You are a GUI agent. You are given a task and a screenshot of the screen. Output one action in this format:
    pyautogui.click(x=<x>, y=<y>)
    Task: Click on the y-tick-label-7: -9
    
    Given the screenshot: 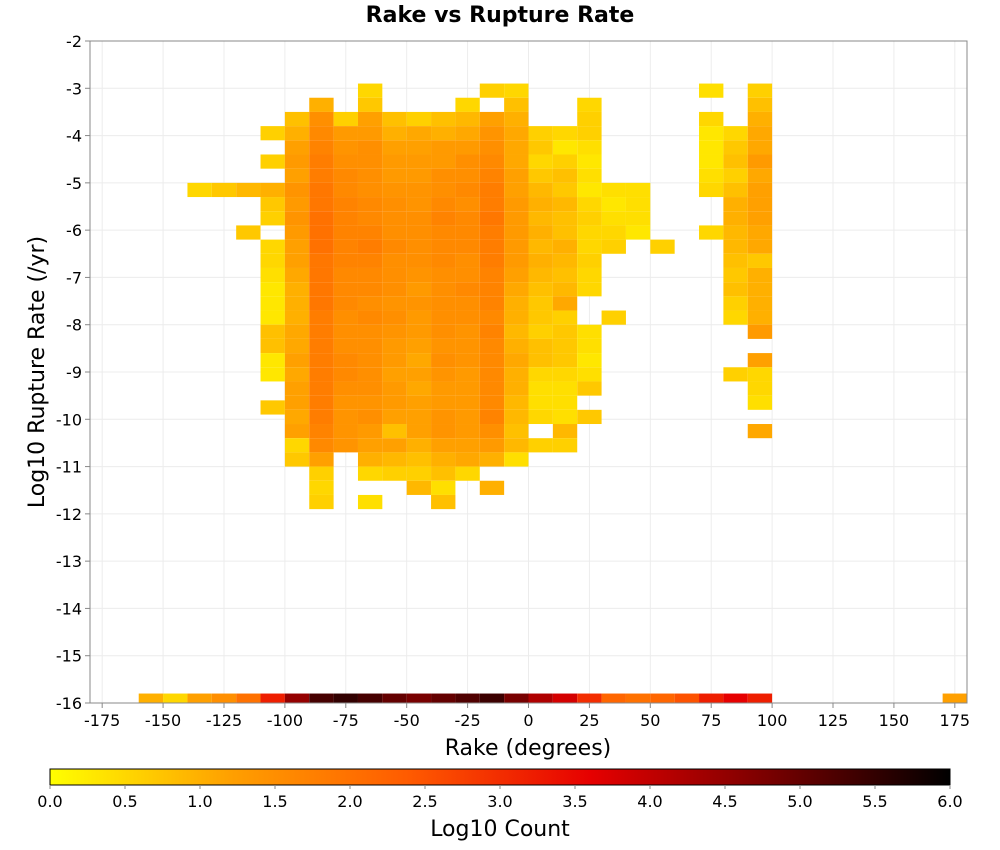 What is the action you would take?
    pyautogui.click(x=74, y=372)
    